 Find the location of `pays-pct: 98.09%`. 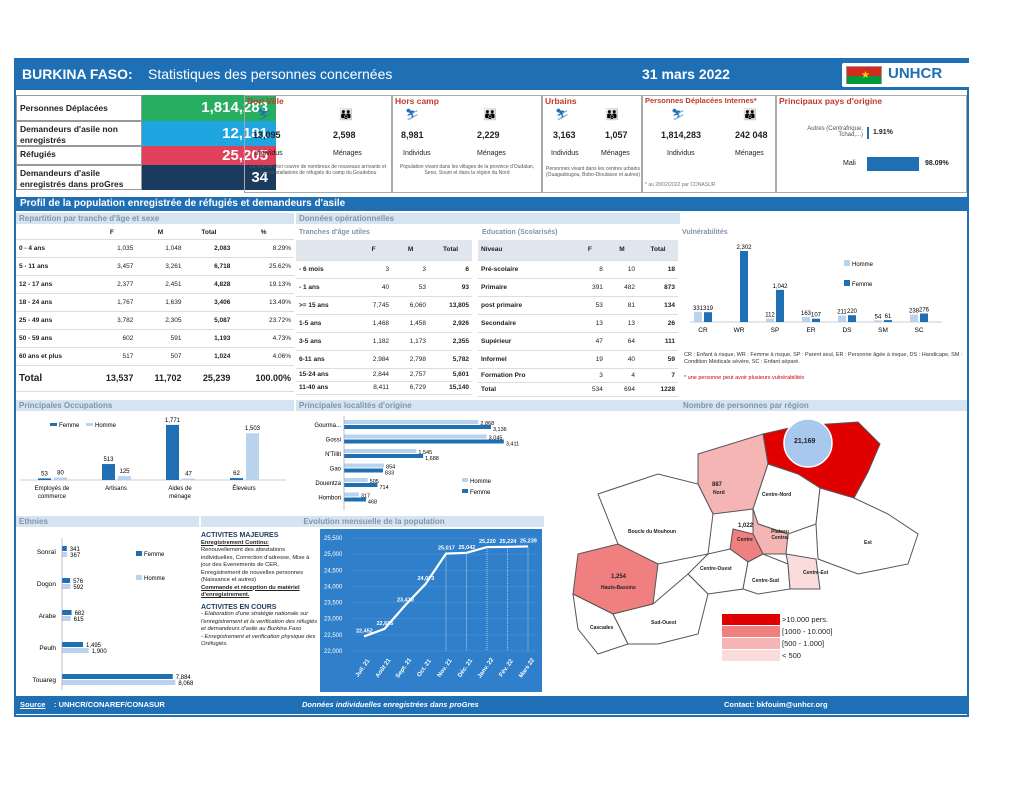

pays-pct: 98.09% is located at coordinates (937, 163).